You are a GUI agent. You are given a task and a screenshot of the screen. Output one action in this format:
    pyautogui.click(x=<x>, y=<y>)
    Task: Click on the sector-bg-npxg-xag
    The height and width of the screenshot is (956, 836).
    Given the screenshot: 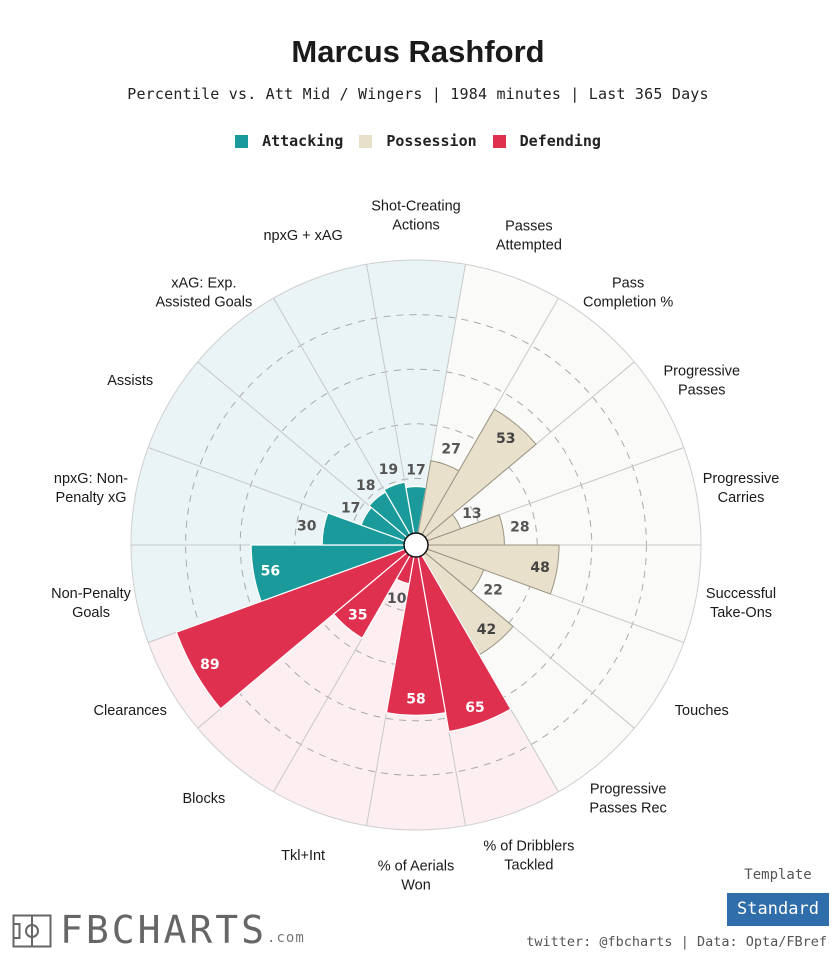 What is the action you would take?
    pyautogui.click(x=343, y=399)
    